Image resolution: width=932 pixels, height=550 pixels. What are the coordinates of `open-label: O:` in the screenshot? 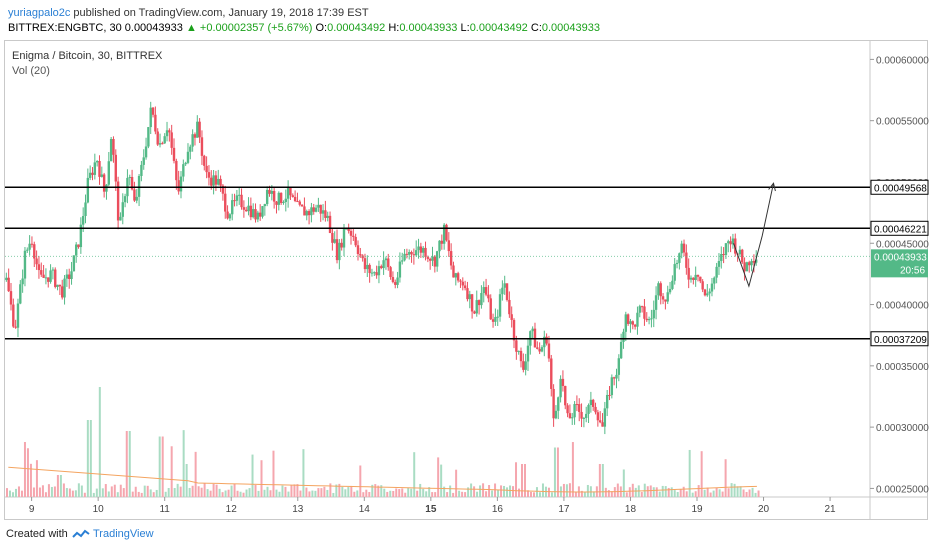 It's located at (321, 28).